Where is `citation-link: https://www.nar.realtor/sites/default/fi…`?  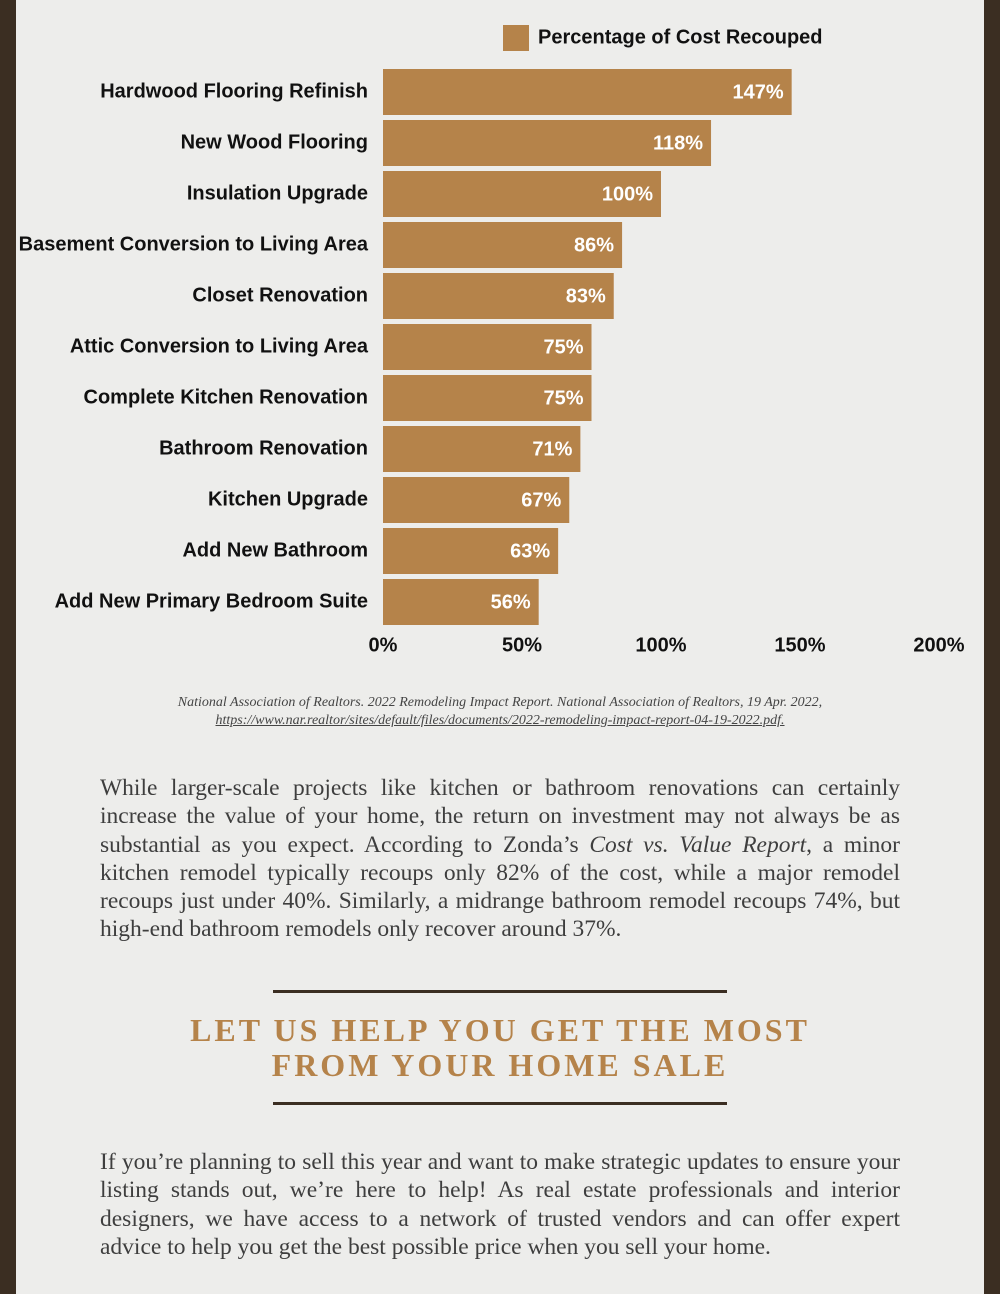
citation-link: https://www.nar.realtor/sites/default/fi… is located at coordinates (500, 720).